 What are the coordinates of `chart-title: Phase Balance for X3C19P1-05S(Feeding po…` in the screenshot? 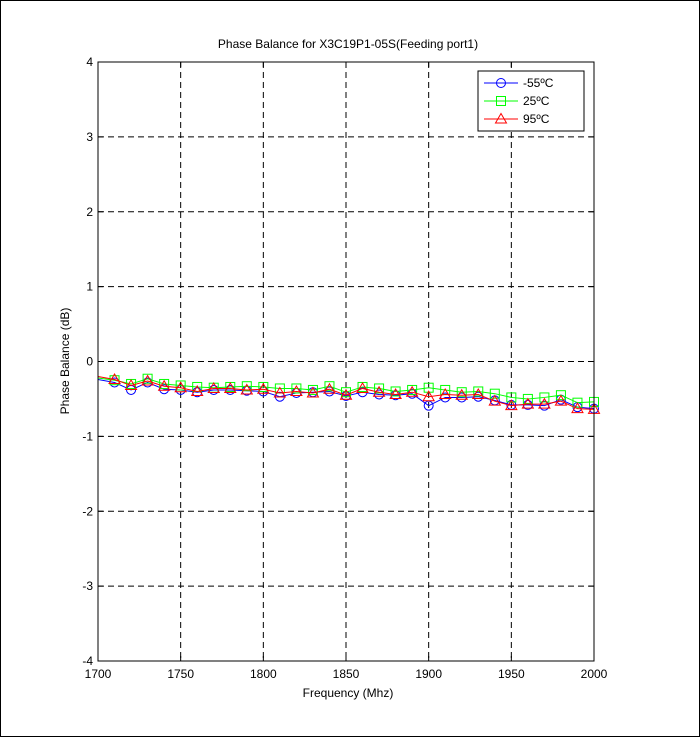 It's located at (348, 44).